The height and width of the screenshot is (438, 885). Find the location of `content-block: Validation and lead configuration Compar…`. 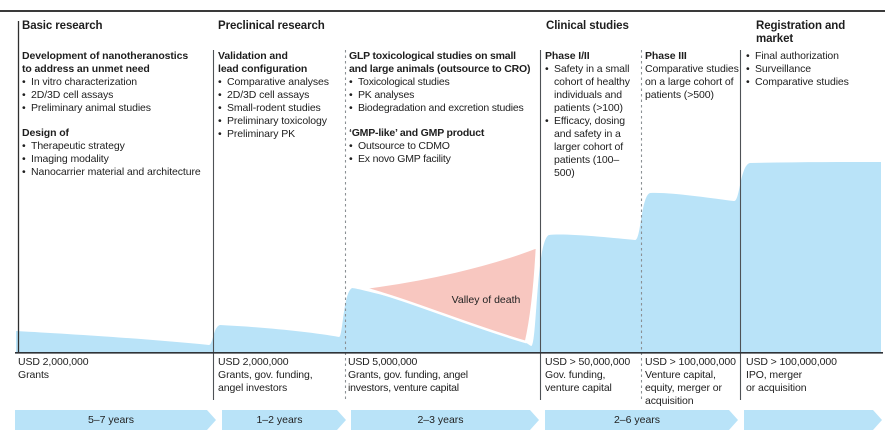

content-block: Validation and lead configuration Compar… is located at coordinates (280, 95).